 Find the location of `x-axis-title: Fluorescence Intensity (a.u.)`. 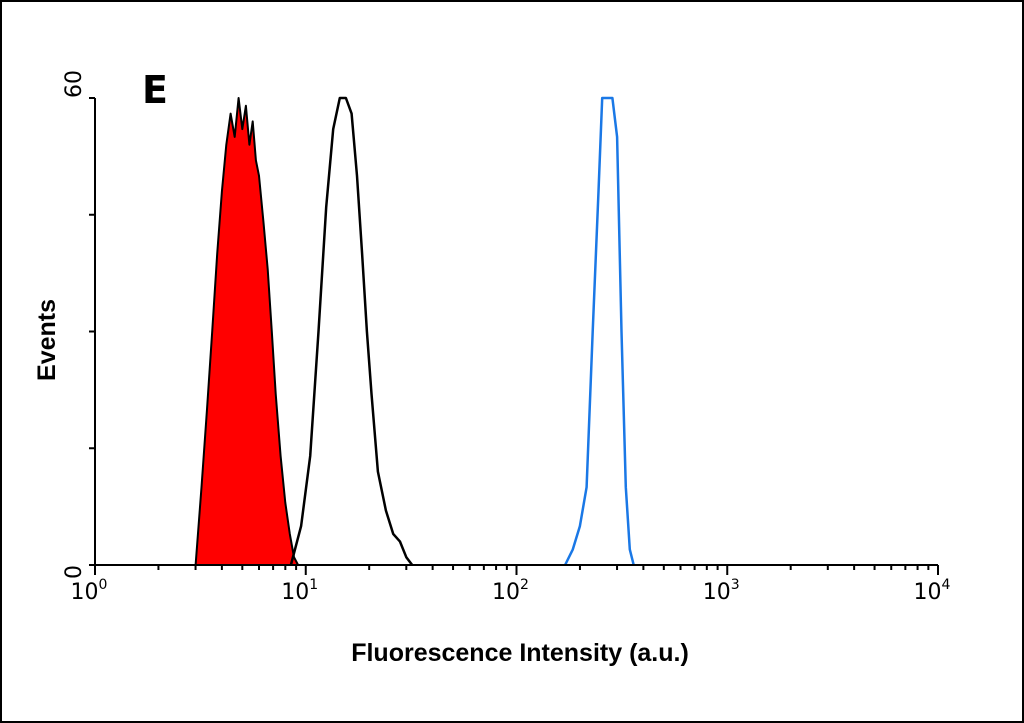

x-axis-title: Fluorescence Intensity (a.u.) is located at coordinates (520, 653).